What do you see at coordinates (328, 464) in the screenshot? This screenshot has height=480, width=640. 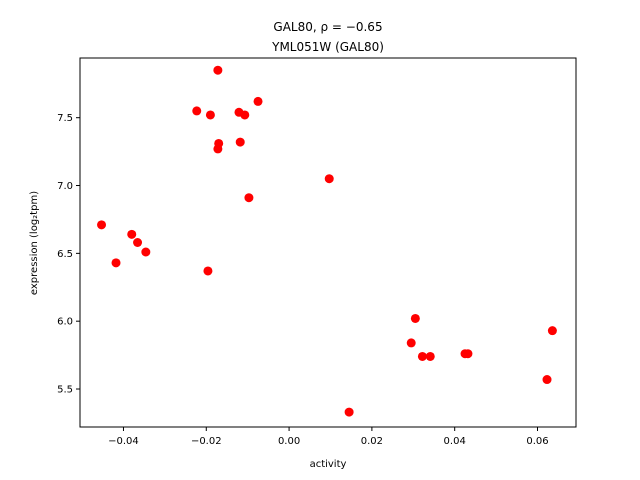 I see `x-axis-label: activity` at bounding box center [328, 464].